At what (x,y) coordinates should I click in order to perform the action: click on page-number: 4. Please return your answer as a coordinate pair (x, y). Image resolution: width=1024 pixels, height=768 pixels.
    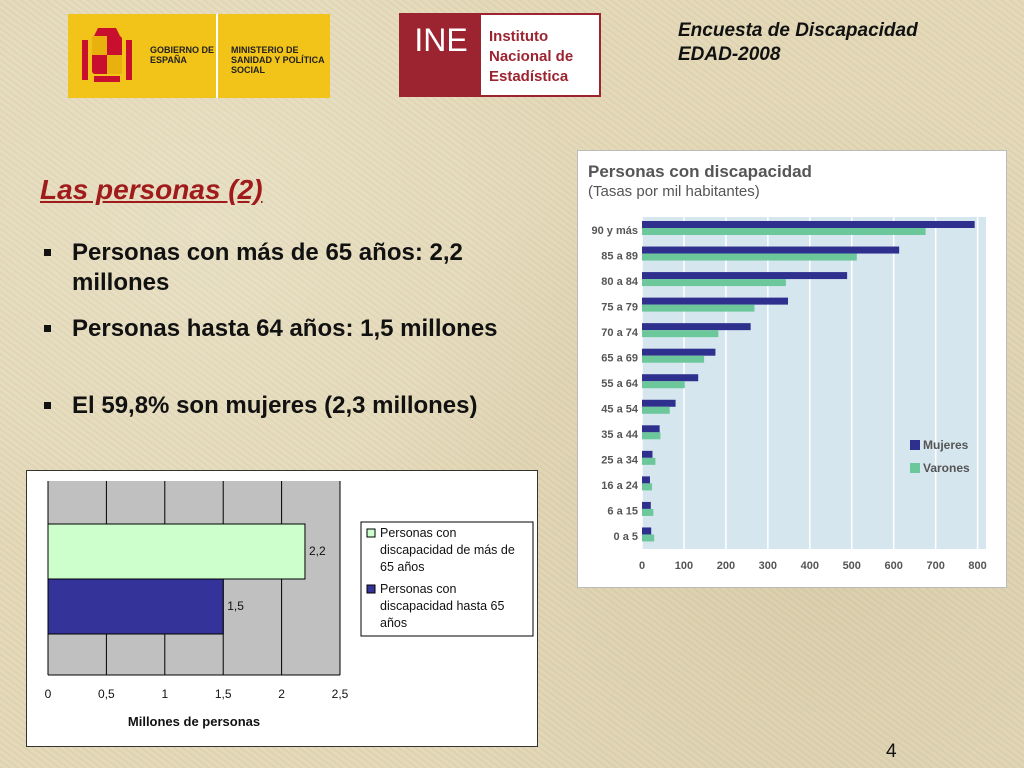
    Looking at the image, I should click on (891, 751).